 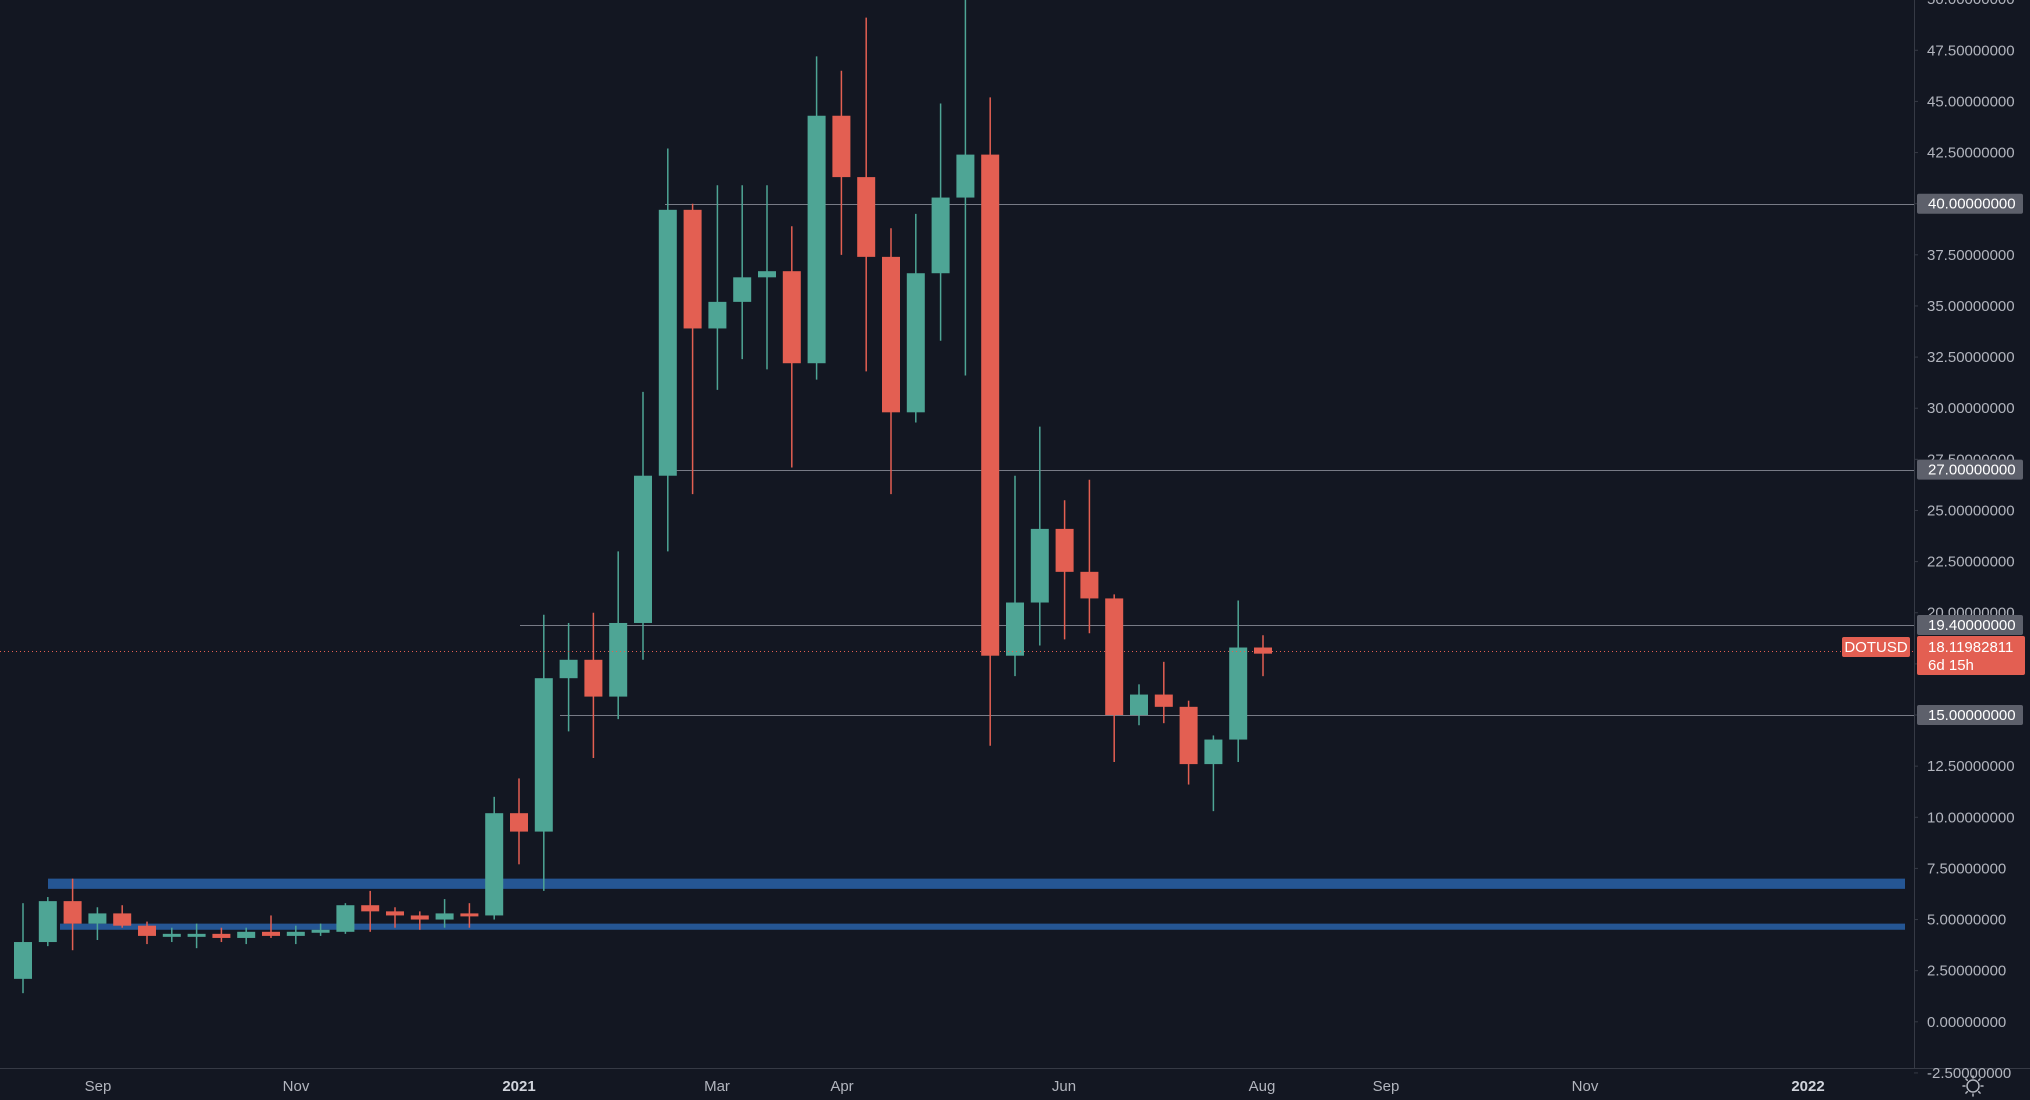 I want to click on y-tick-label: 30.00000000, so click(x=1971, y=408).